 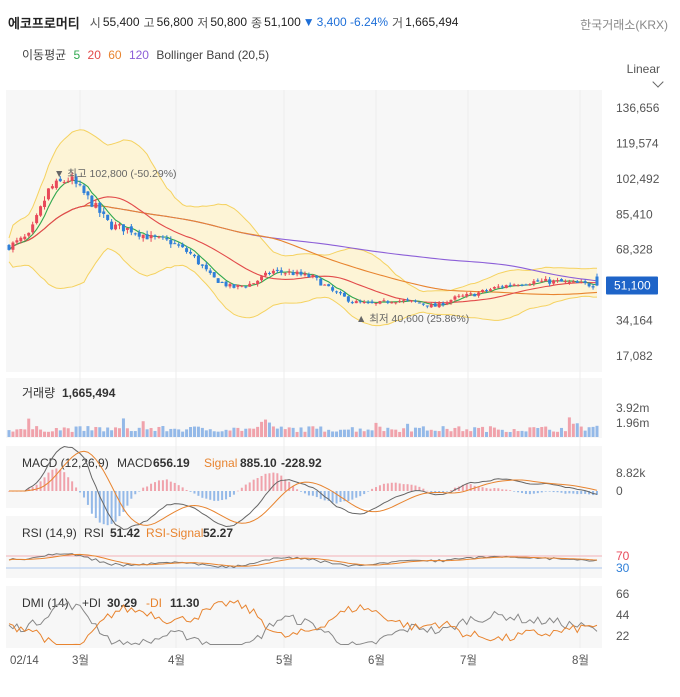 I want to click on rsi-signal-value: 52.27, so click(x=218, y=533).